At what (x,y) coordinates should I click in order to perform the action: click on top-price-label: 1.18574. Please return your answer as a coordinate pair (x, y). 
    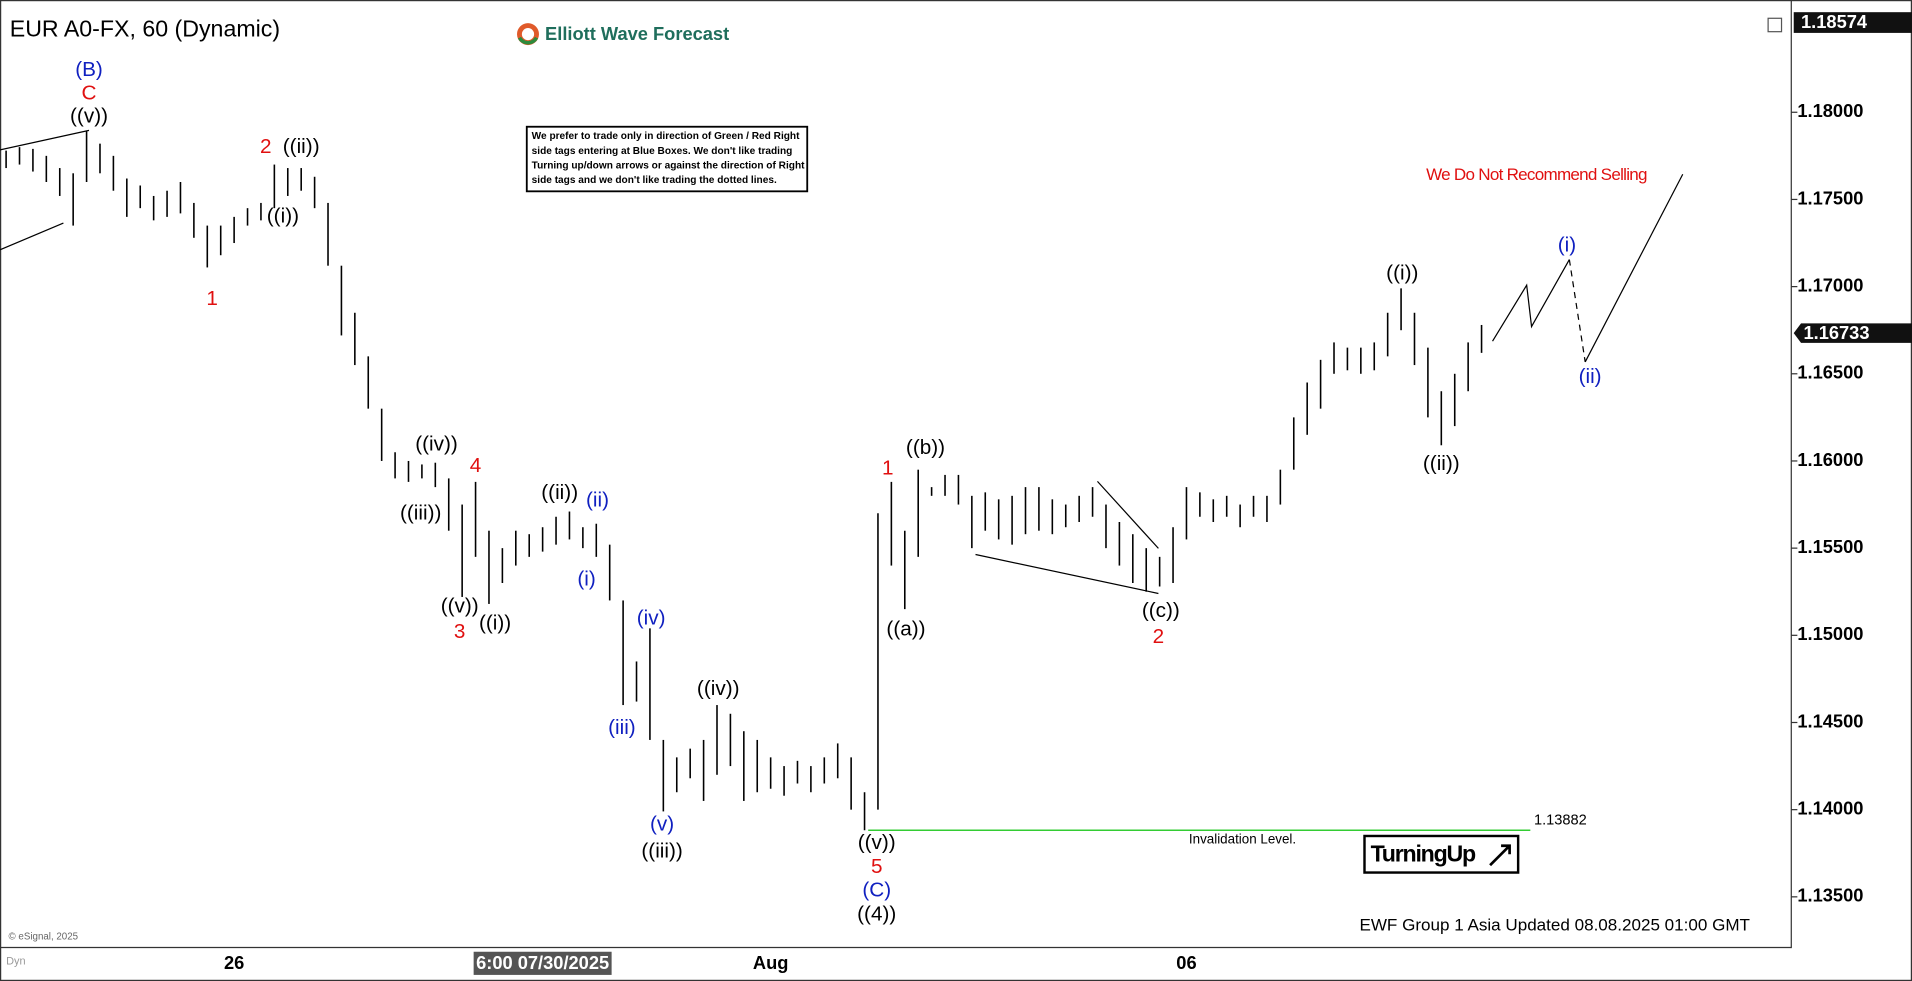
    Looking at the image, I should click on (1834, 21).